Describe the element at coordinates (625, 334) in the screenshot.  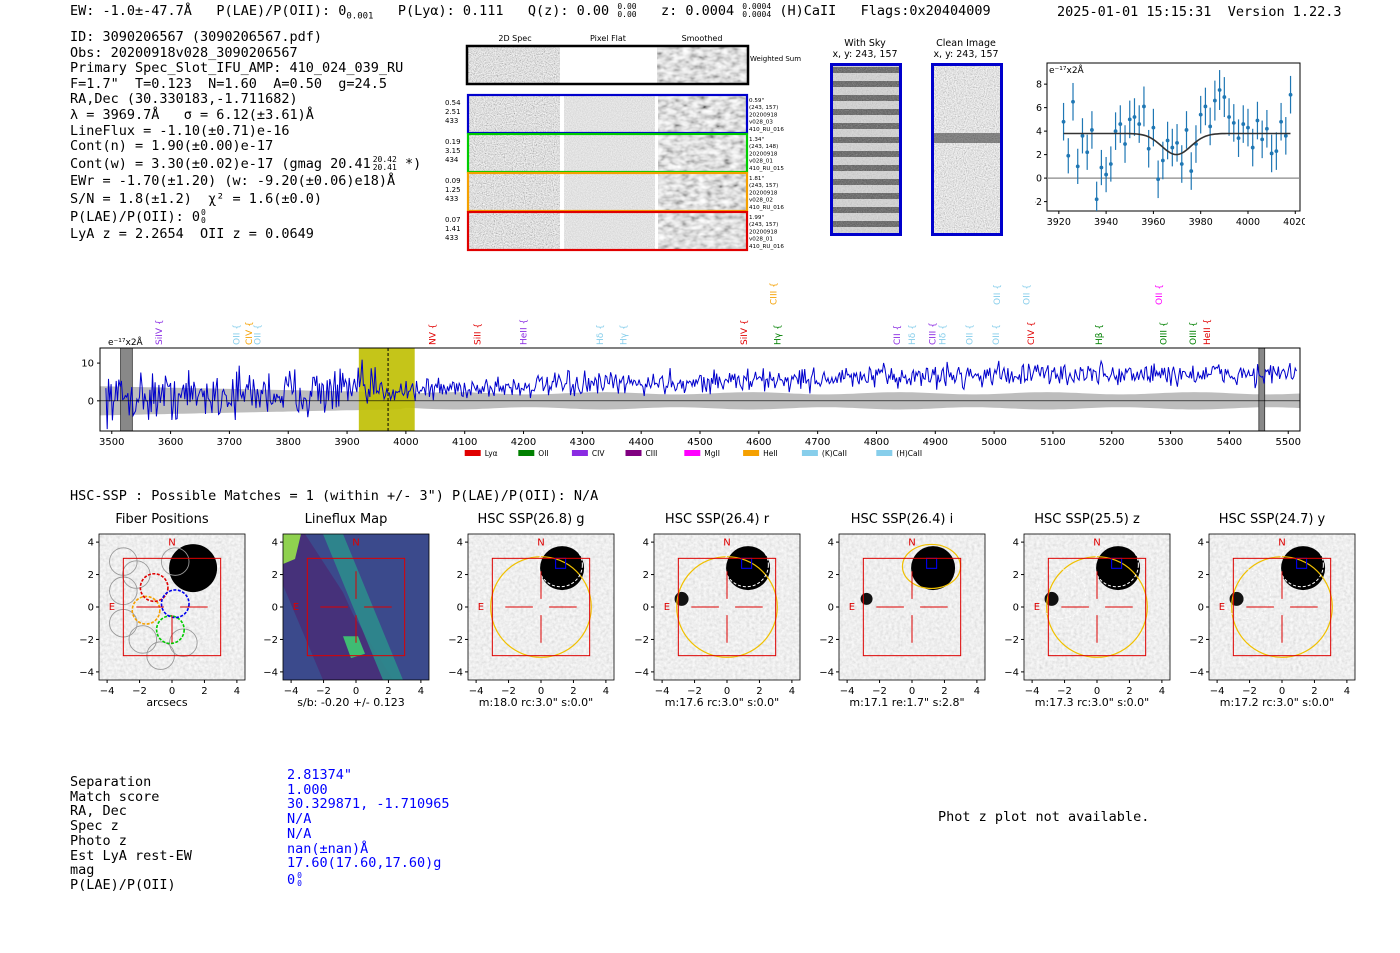
I see `emission-line-label: Hγ {` at that location.